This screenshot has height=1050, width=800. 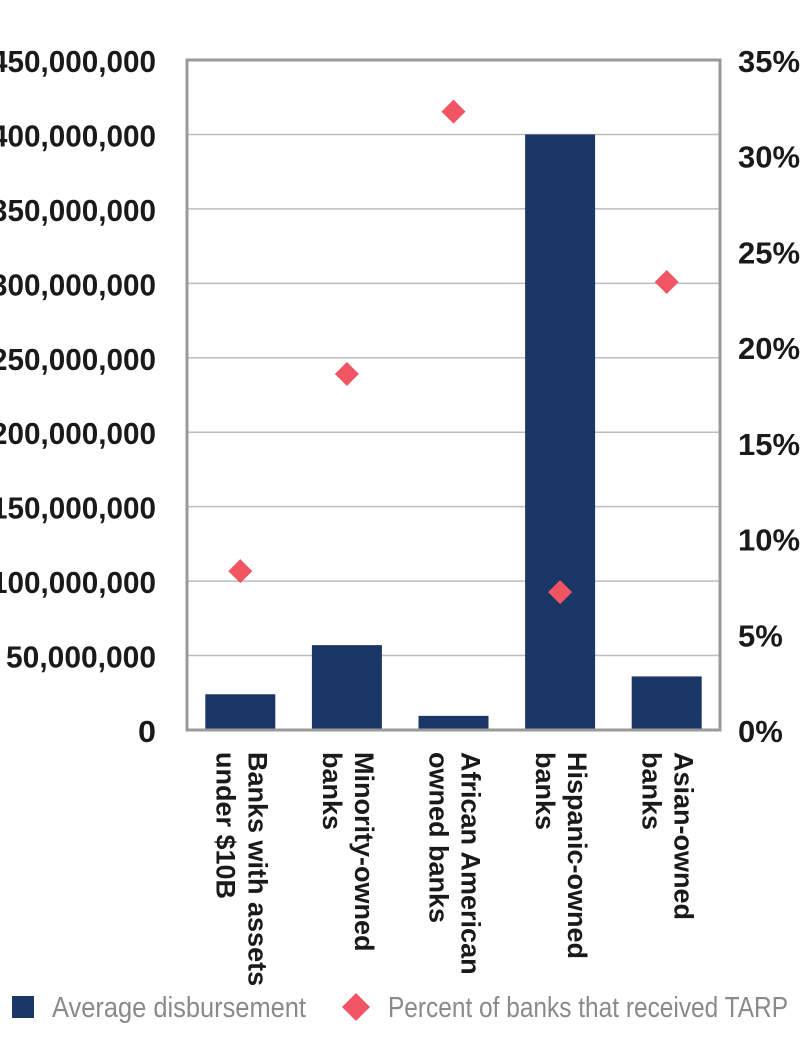 What do you see at coordinates (78, 359) in the screenshot?
I see `left-tick-label: 250,000,000` at bounding box center [78, 359].